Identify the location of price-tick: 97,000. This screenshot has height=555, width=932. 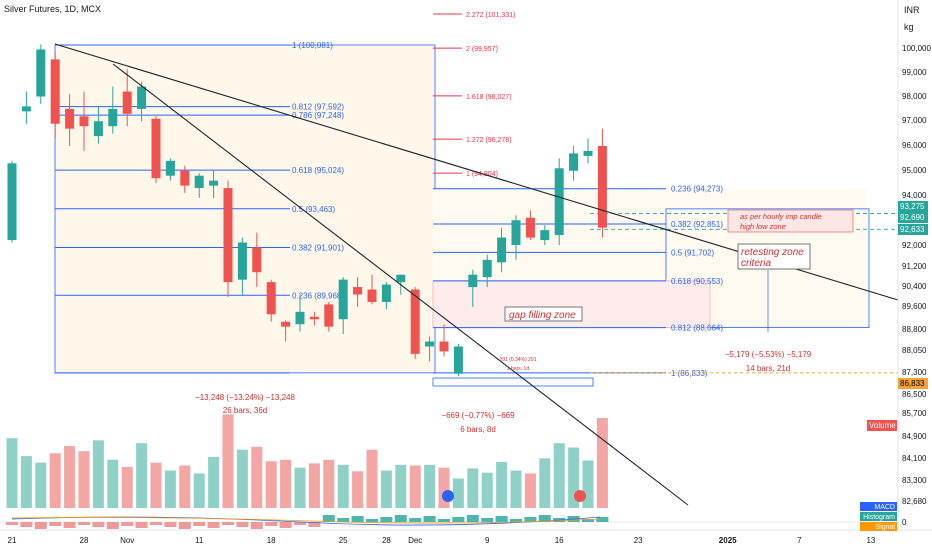
(914, 120).